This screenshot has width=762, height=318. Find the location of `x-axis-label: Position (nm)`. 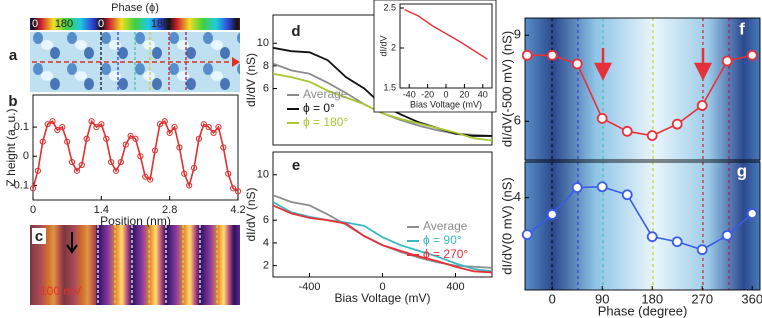

x-axis-label: Position (nm) is located at coordinates (135, 221).